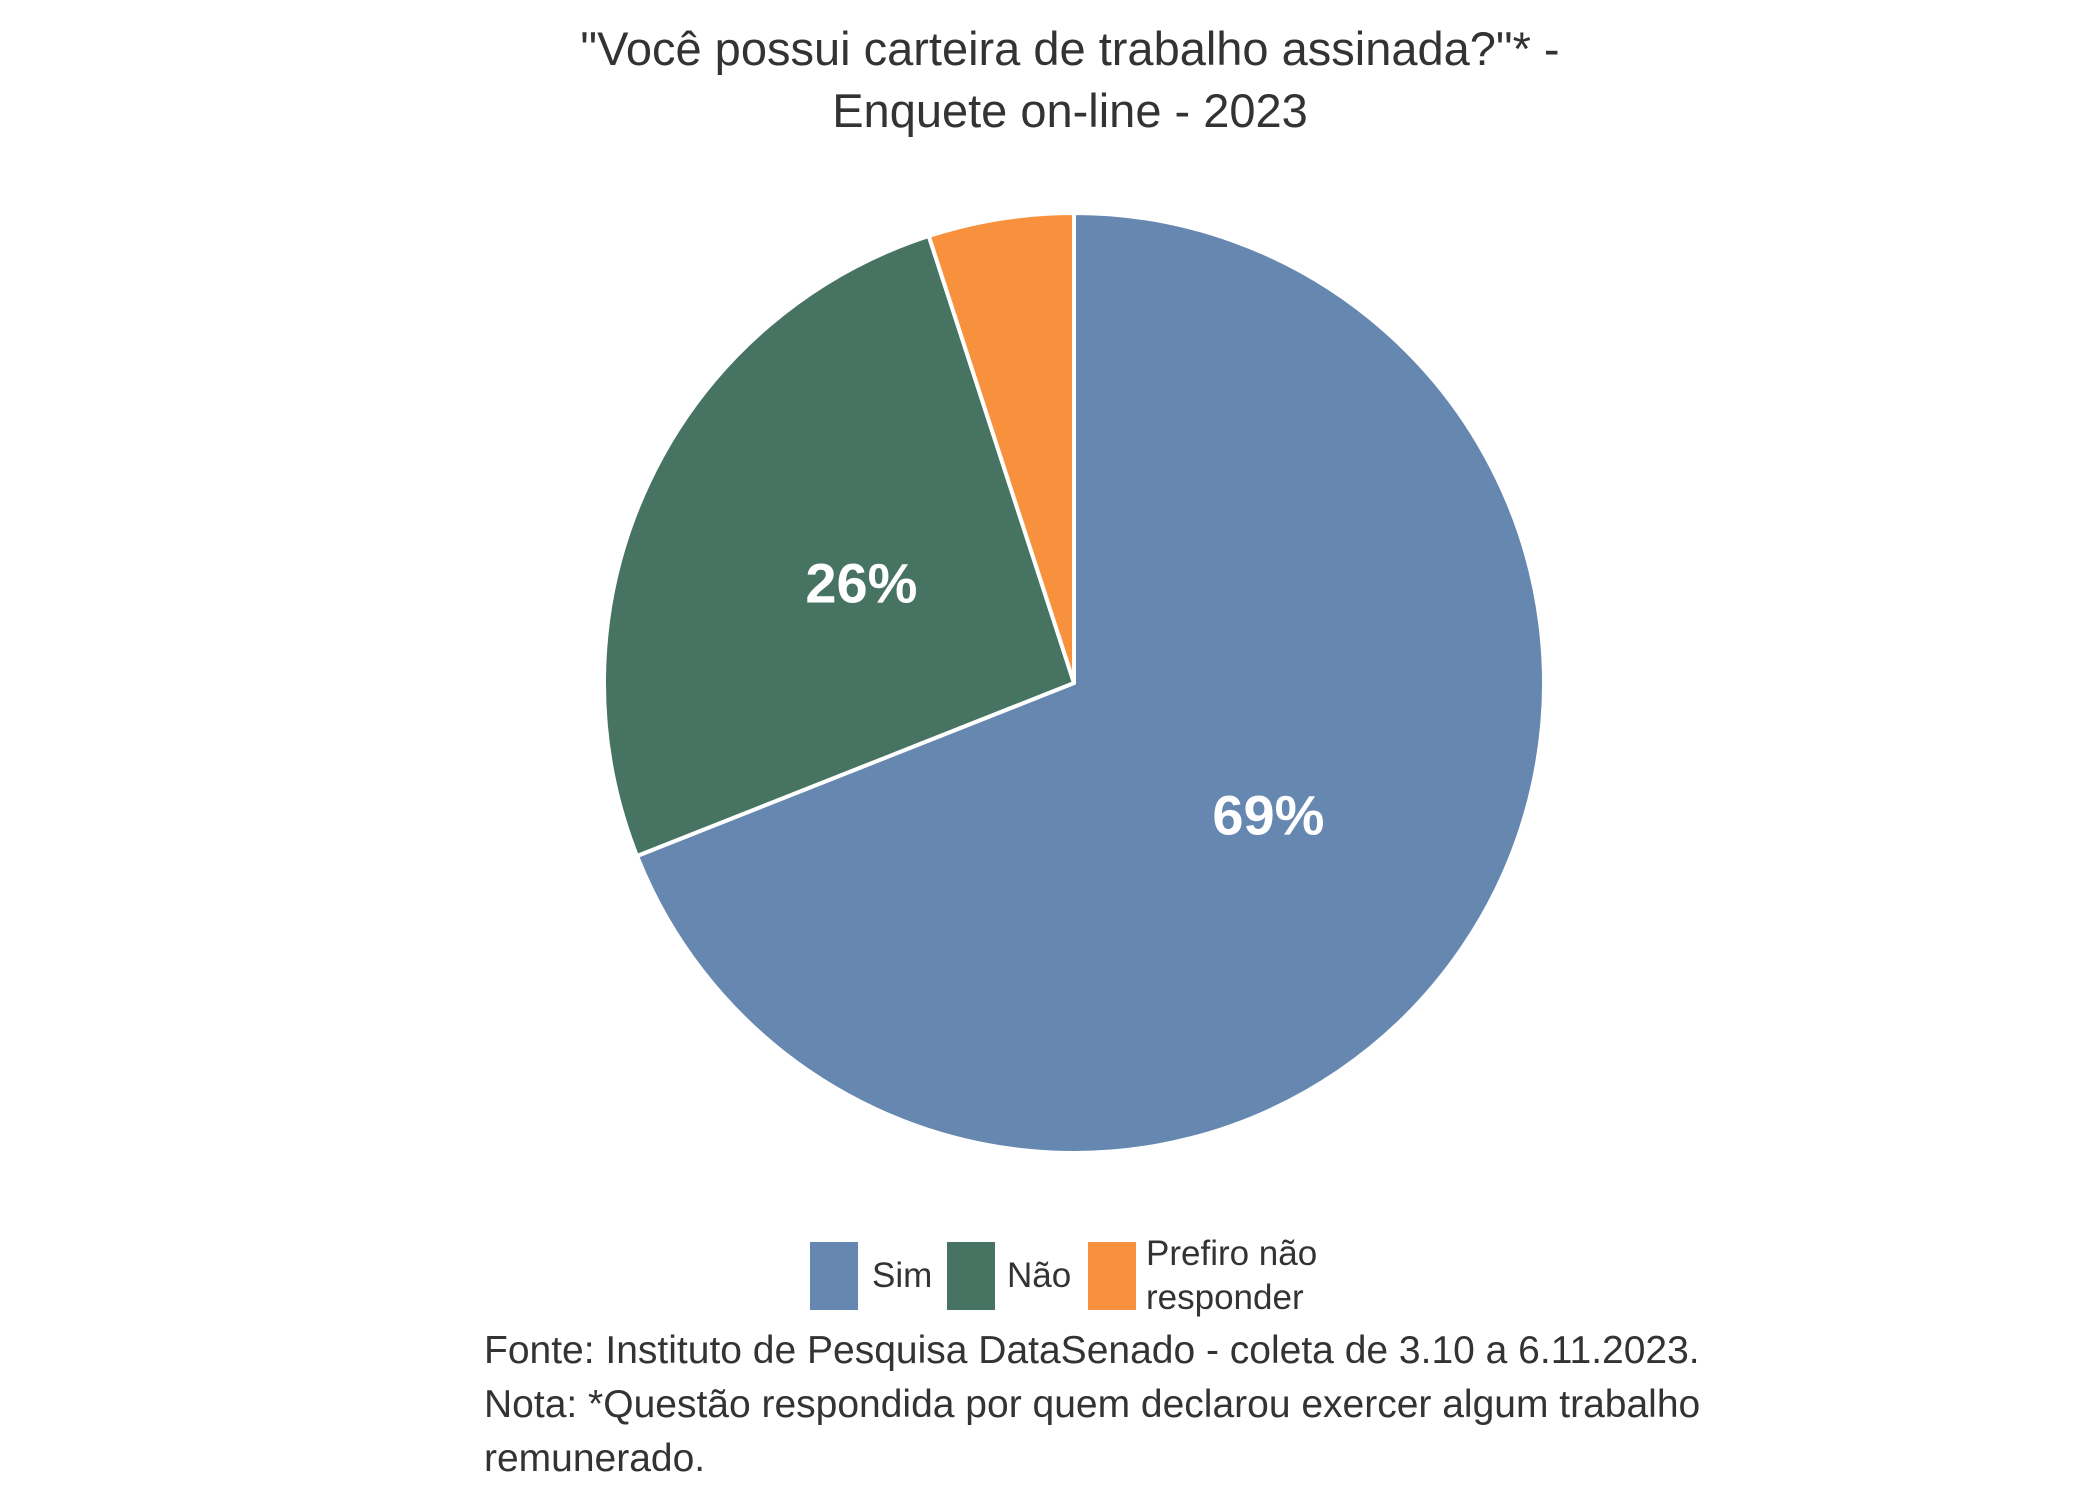  Describe the element at coordinates (1268, 815) in the screenshot. I see `data-label-sim: 69%` at that location.